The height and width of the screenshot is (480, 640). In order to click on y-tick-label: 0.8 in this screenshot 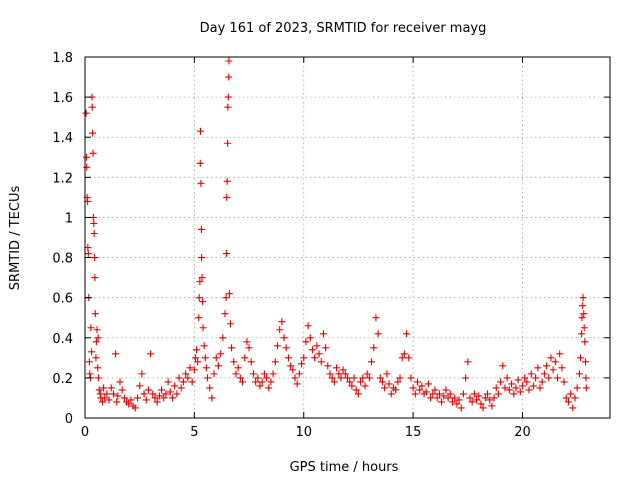, I will do `click(62, 259)`.